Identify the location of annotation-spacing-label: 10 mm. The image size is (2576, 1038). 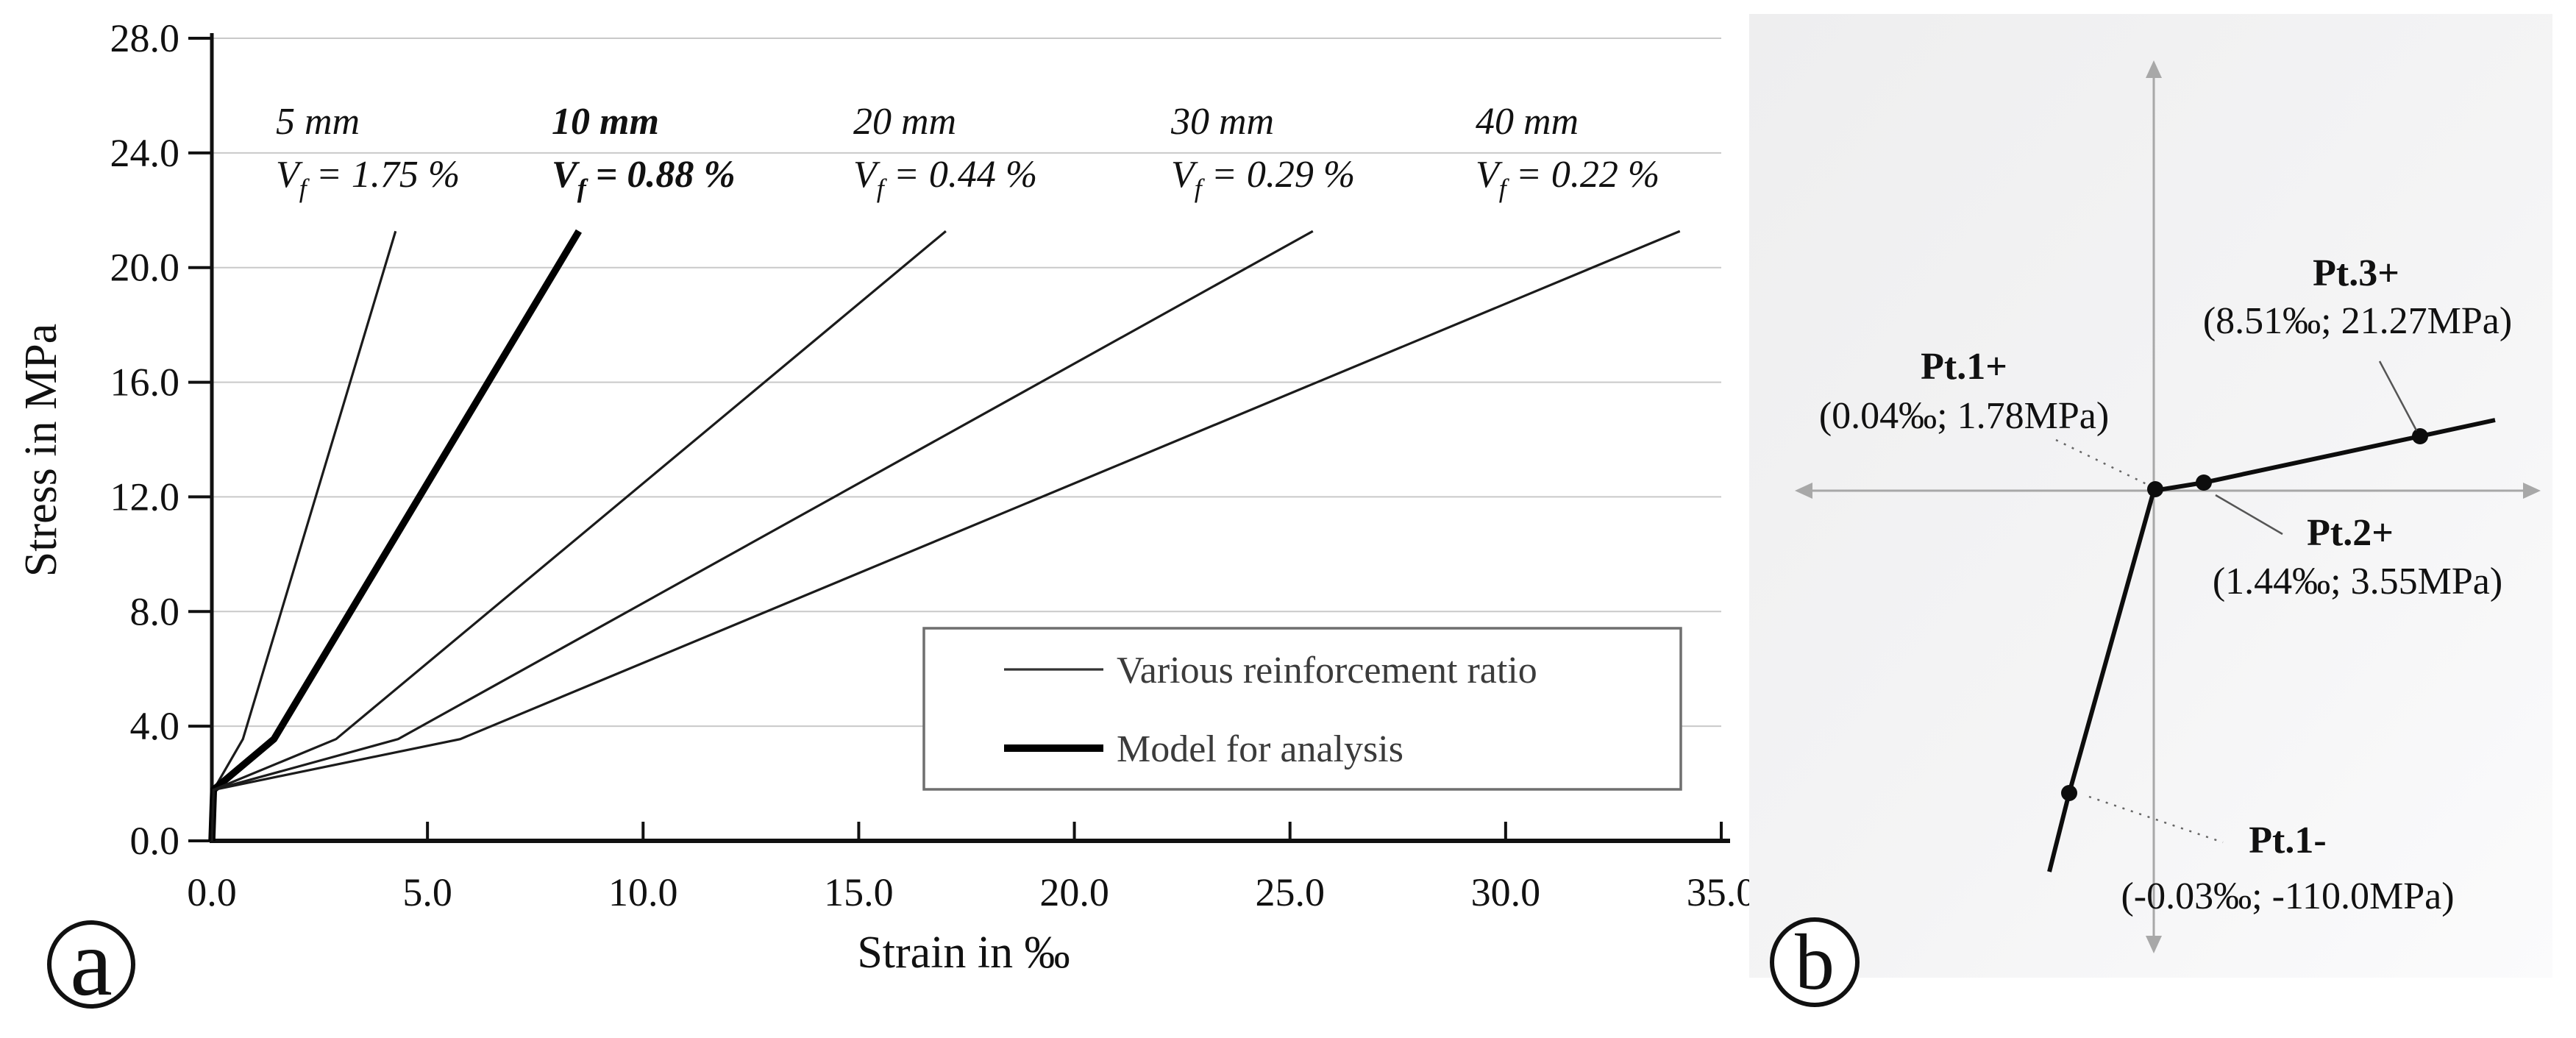
(605, 122).